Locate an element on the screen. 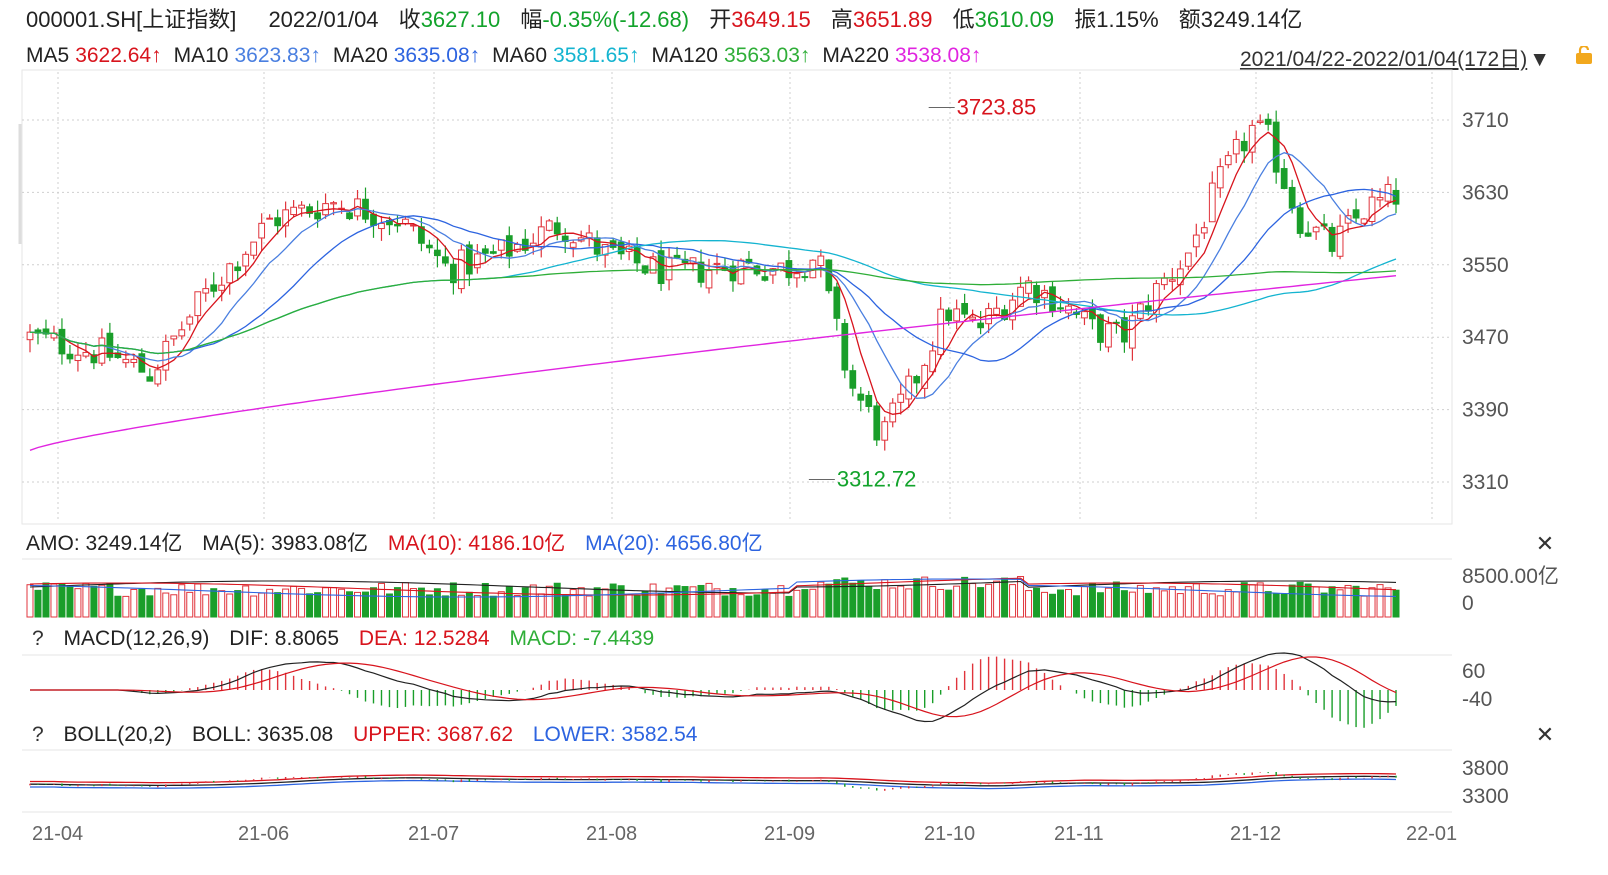  lock-icon is located at coordinates (1584, 55).